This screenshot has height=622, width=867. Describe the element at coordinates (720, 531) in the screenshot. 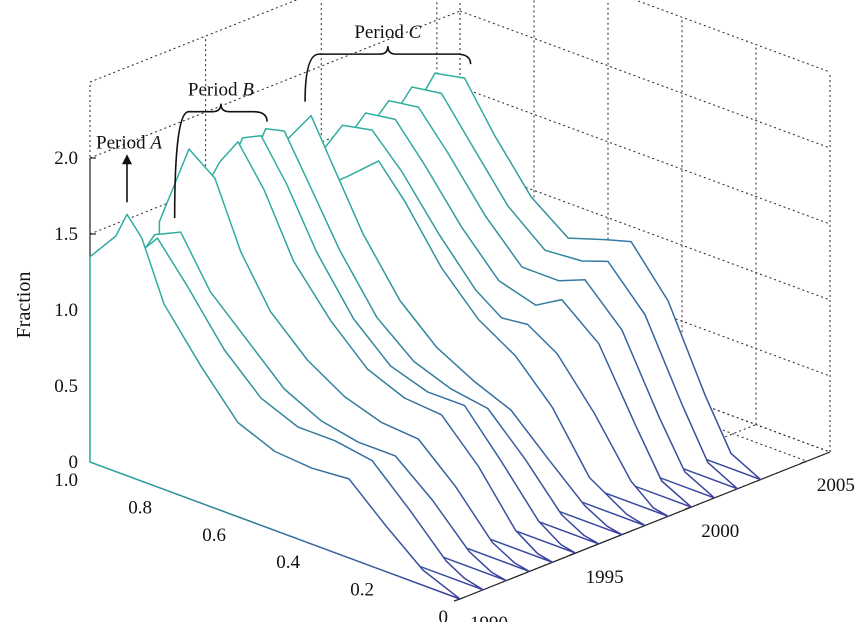

I see `z-tick-label: 2000` at that location.